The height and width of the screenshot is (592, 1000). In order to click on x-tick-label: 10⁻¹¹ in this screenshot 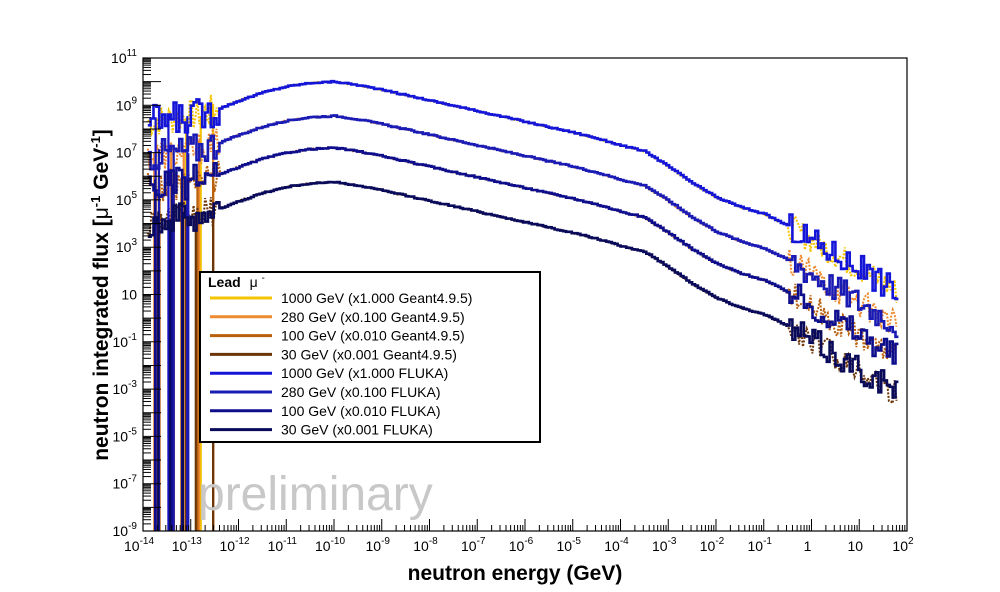, I will do `click(283, 545)`.